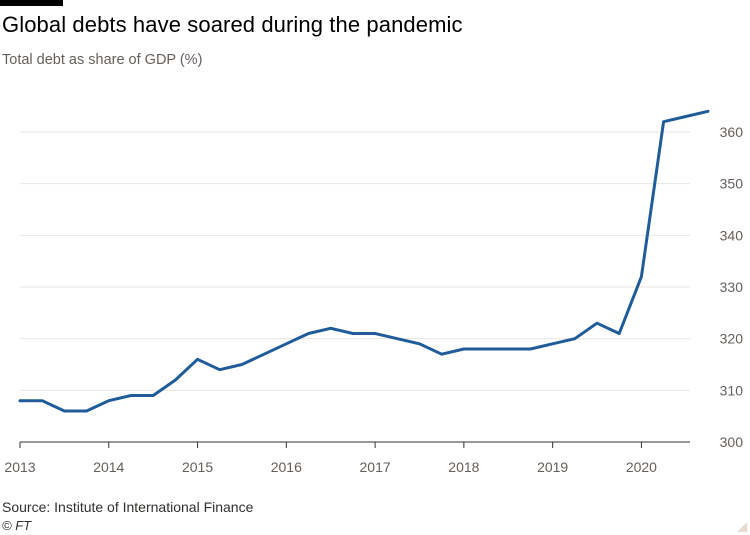 This screenshot has height=535, width=750. I want to click on x-tick-label: 2020, so click(641, 467).